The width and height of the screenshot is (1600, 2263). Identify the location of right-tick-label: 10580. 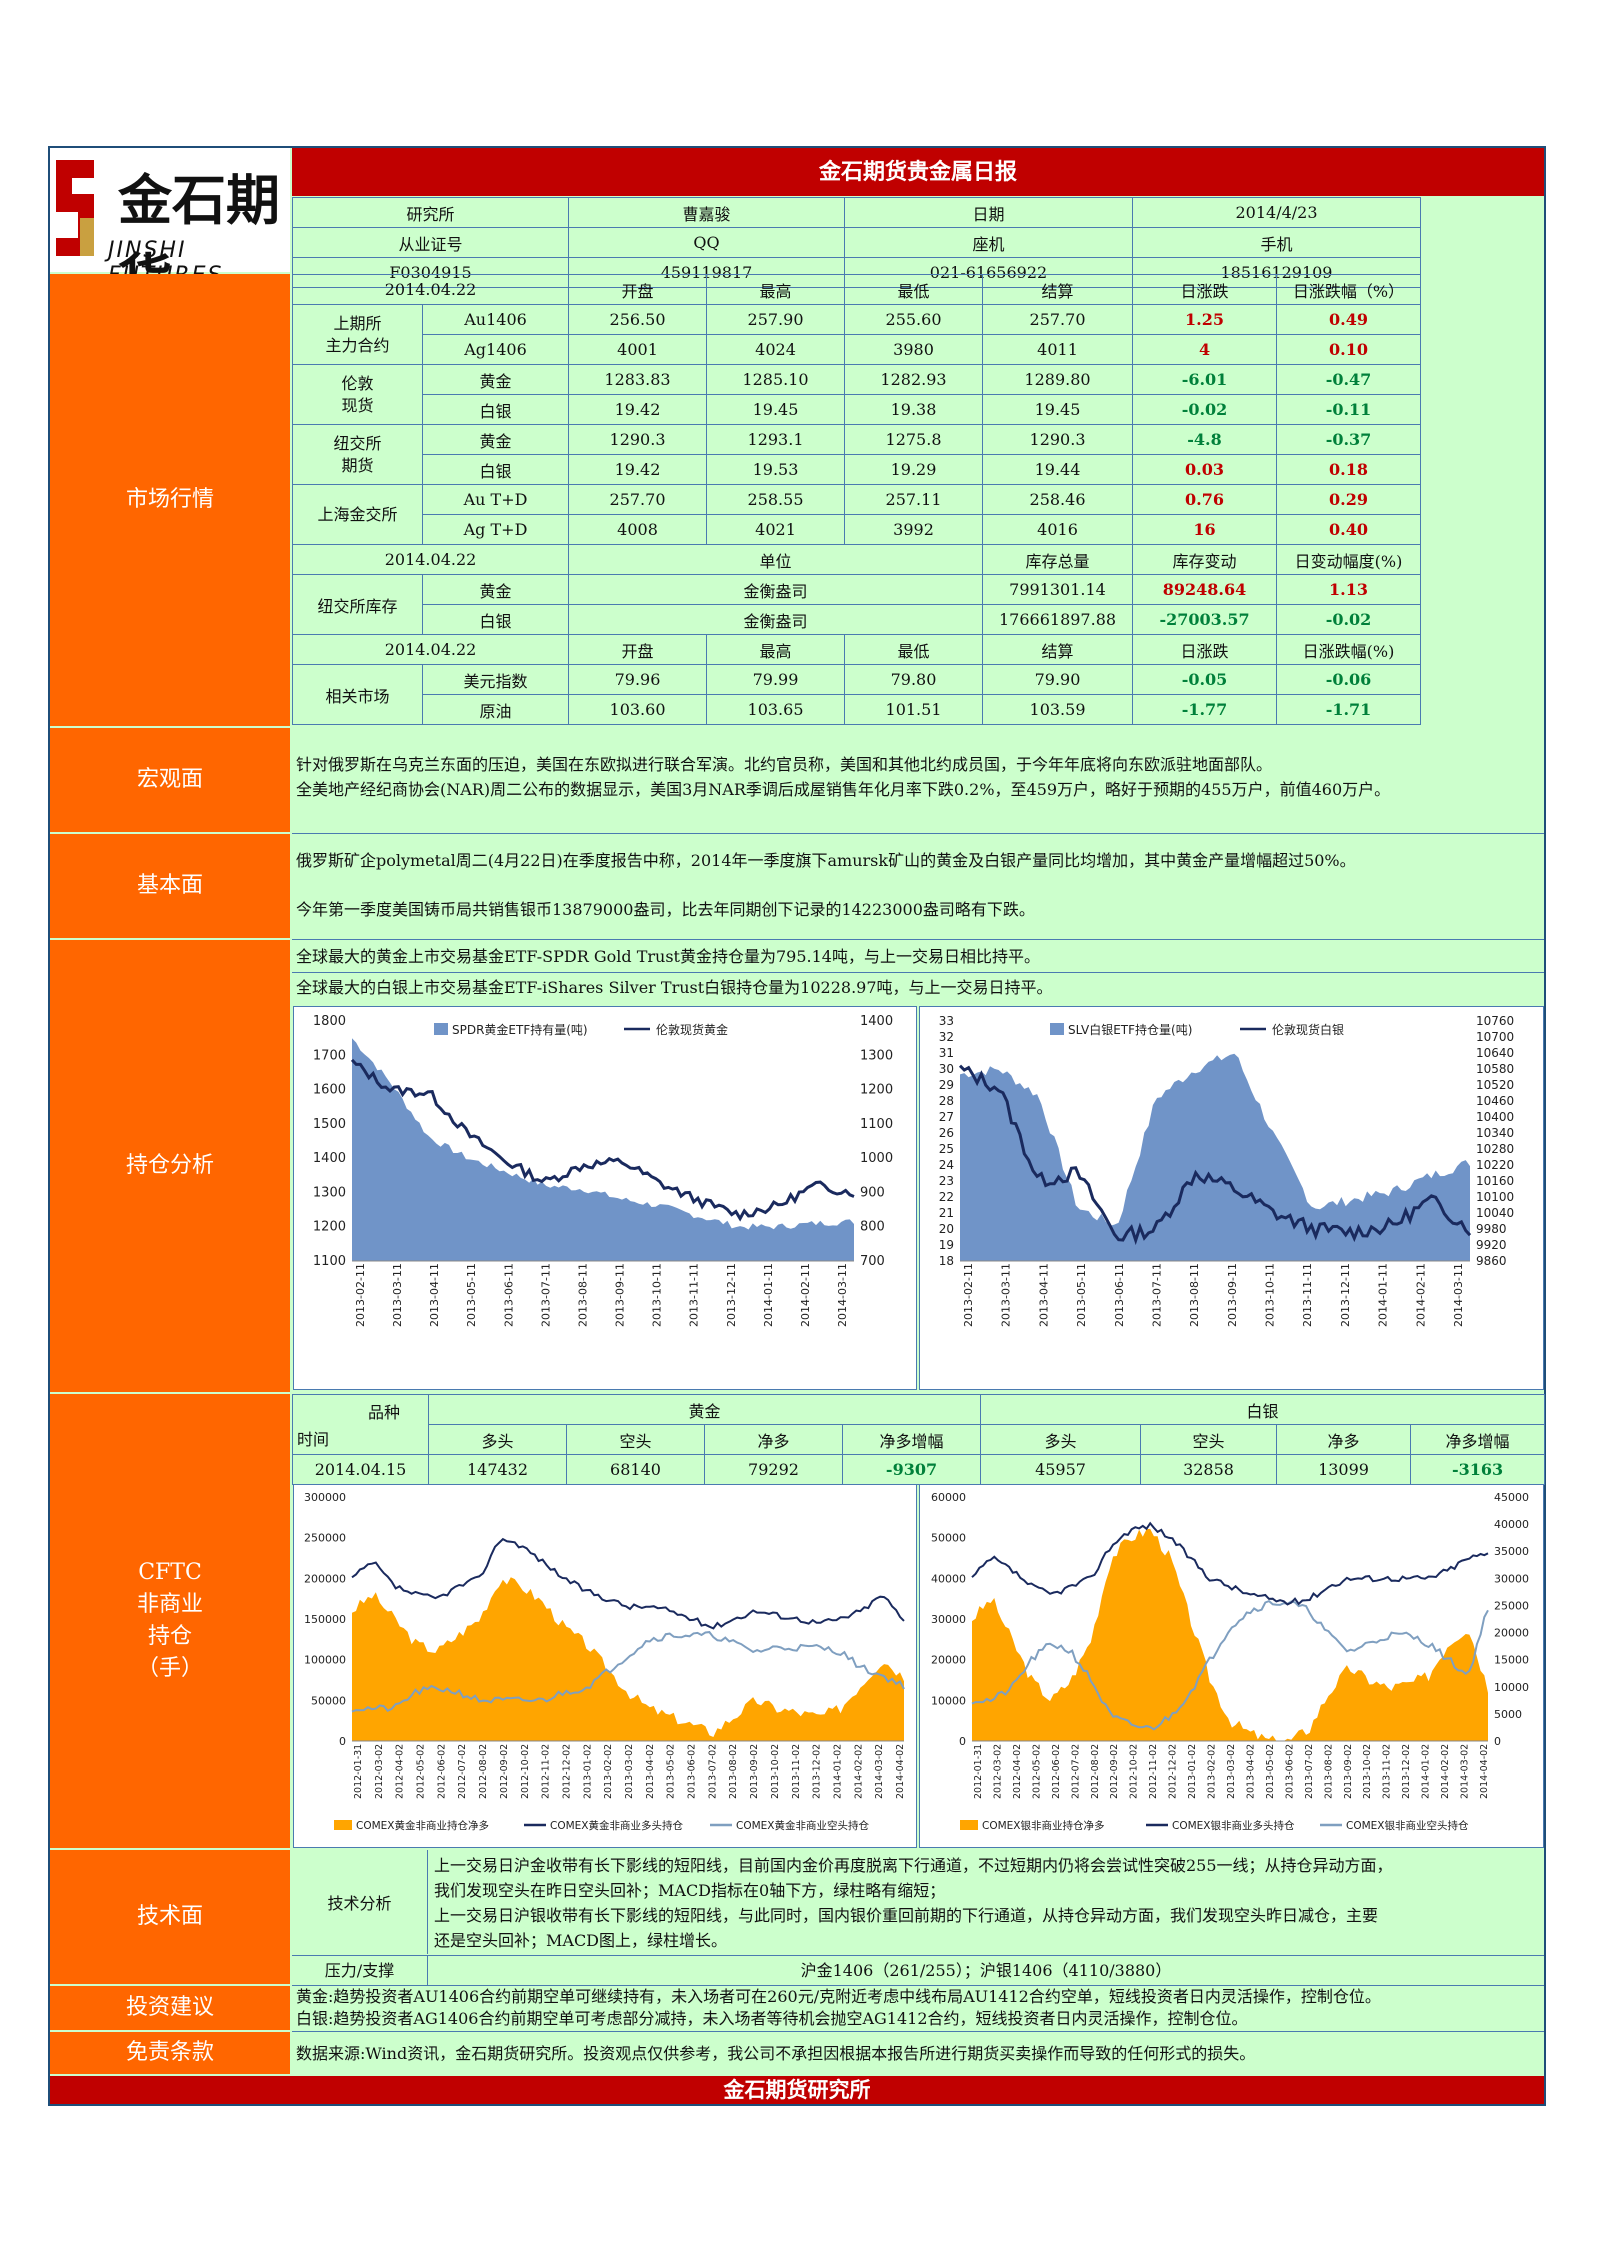
(1495, 1069).